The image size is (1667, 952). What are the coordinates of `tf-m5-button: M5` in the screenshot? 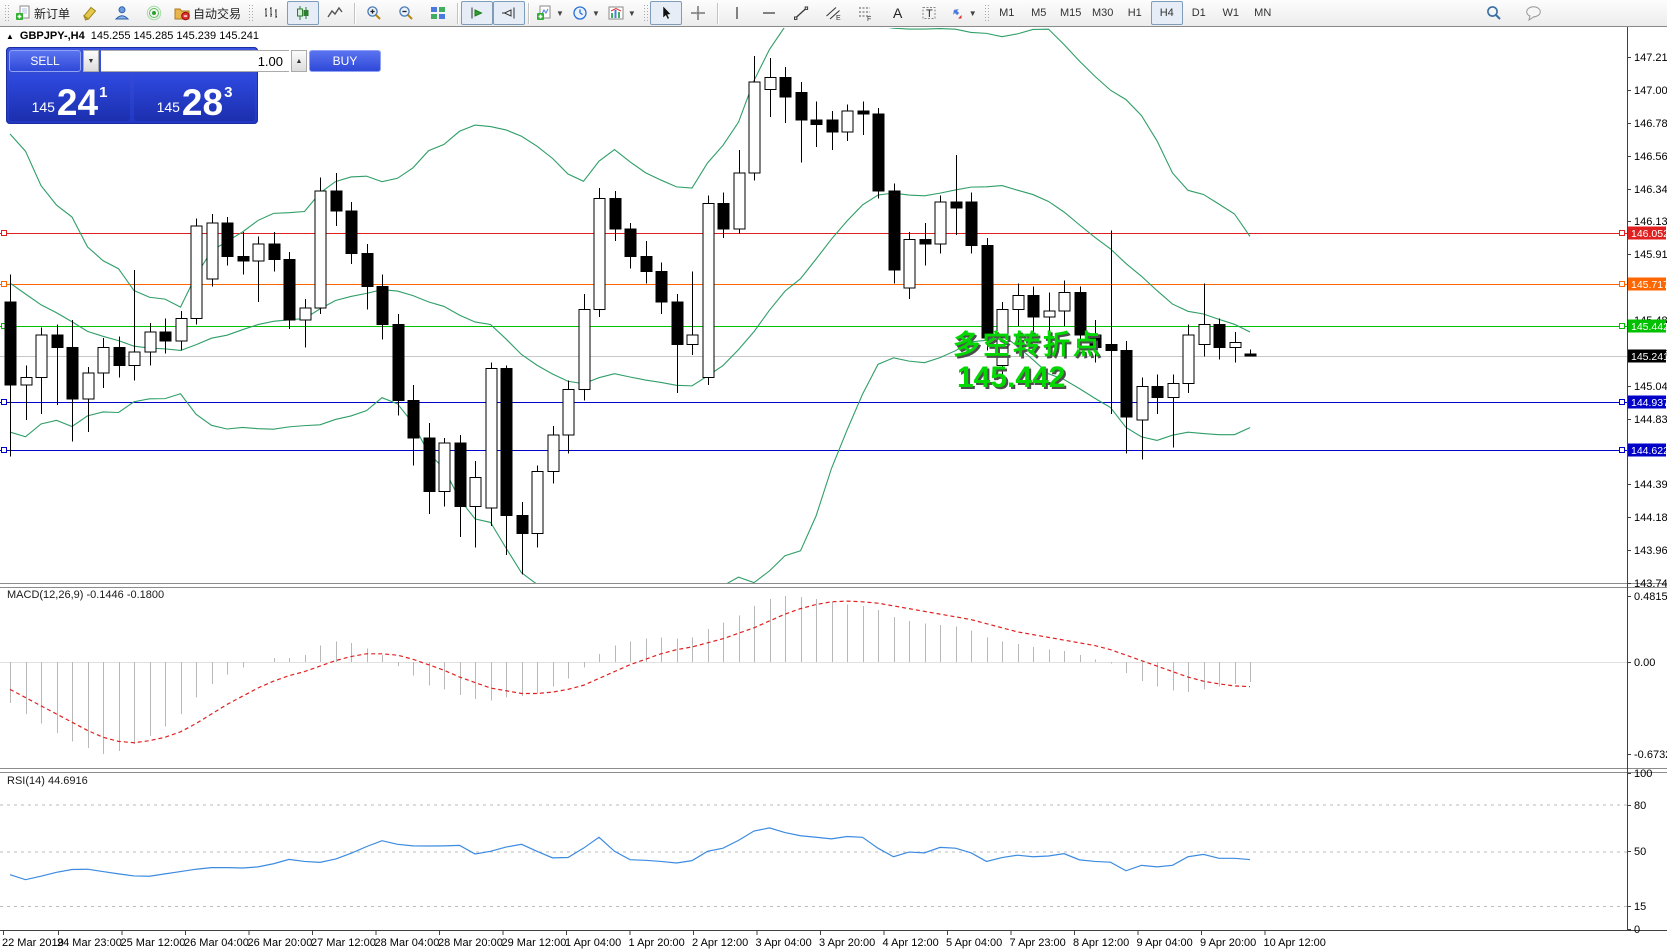 It's located at (1039, 13).